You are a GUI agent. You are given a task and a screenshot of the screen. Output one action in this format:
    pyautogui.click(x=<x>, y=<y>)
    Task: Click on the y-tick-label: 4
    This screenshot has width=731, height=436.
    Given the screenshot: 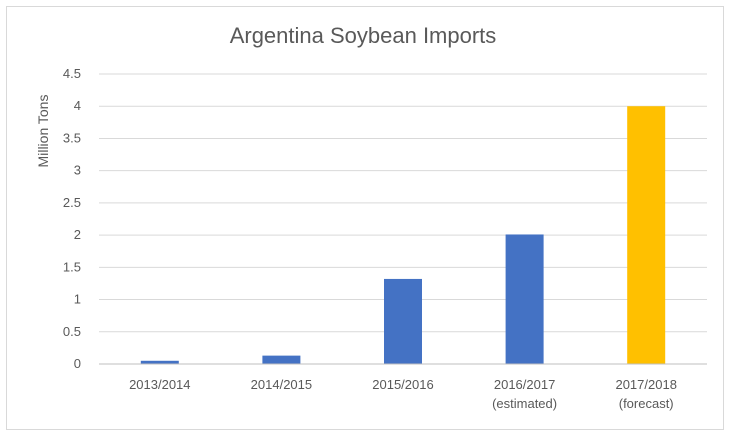 What is the action you would take?
    pyautogui.click(x=77, y=105)
    